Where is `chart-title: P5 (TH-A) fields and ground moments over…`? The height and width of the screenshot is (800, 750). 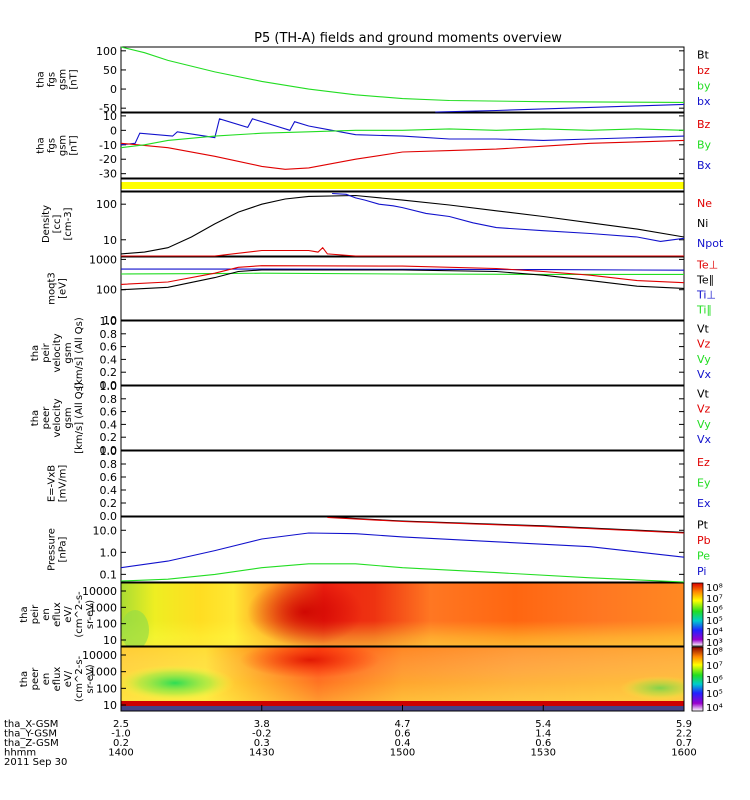 chart-title: P5 (TH-A) fields and ground moments over… is located at coordinates (408, 38).